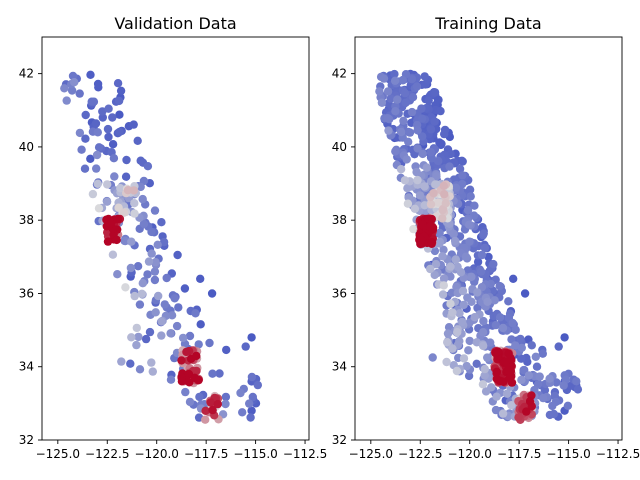 This screenshot has height=480, width=640. Describe the element at coordinates (618, 454) in the screenshot. I see `training-x-tick-label: −112.5` at that location.